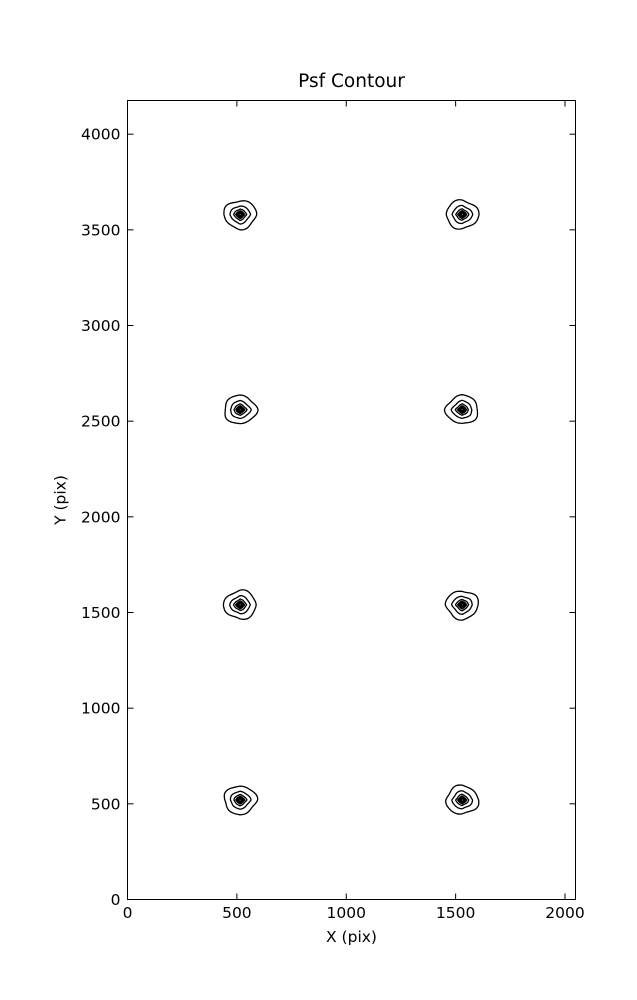 This screenshot has width=637, height=1000. I want to click on y-tick-label: 4000, so click(100, 135).